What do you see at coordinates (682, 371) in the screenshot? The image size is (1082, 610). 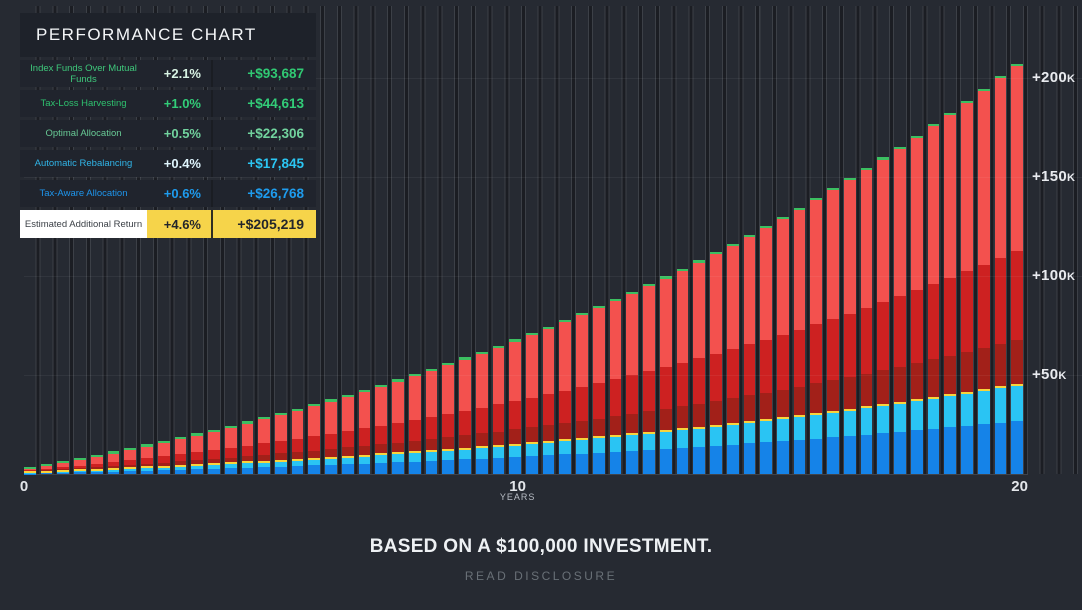 I see `bar-year-13.33` at bounding box center [682, 371].